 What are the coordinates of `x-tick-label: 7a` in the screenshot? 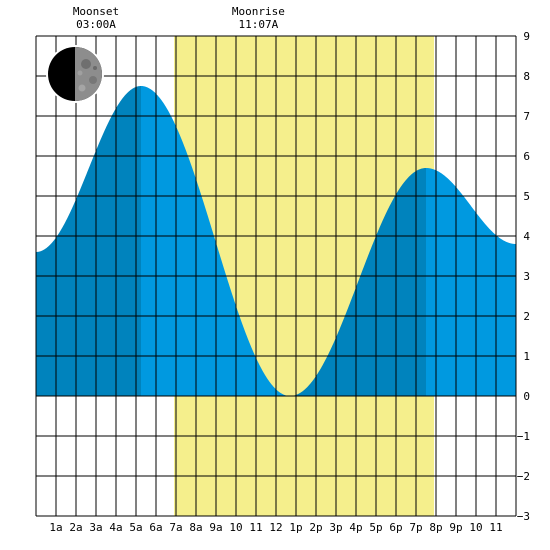 It's located at (175, 527).